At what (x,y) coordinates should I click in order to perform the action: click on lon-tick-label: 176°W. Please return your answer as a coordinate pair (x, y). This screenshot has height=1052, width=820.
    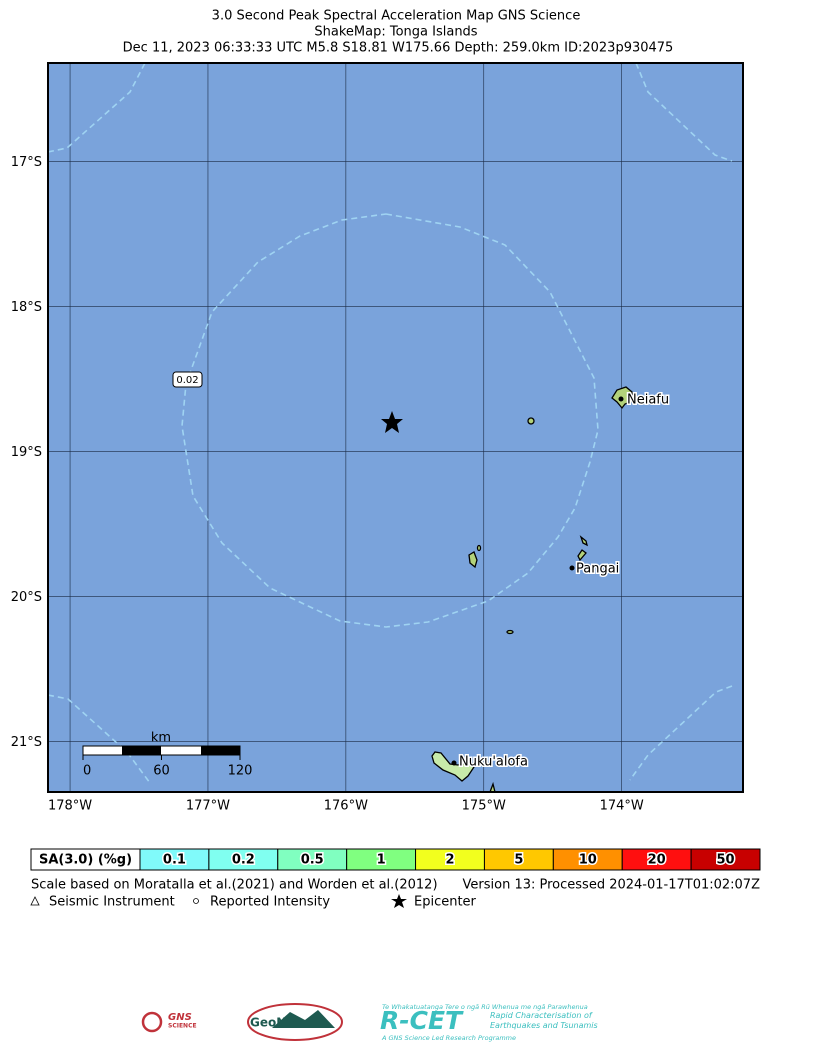
    Looking at the image, I should click on (346, 806).